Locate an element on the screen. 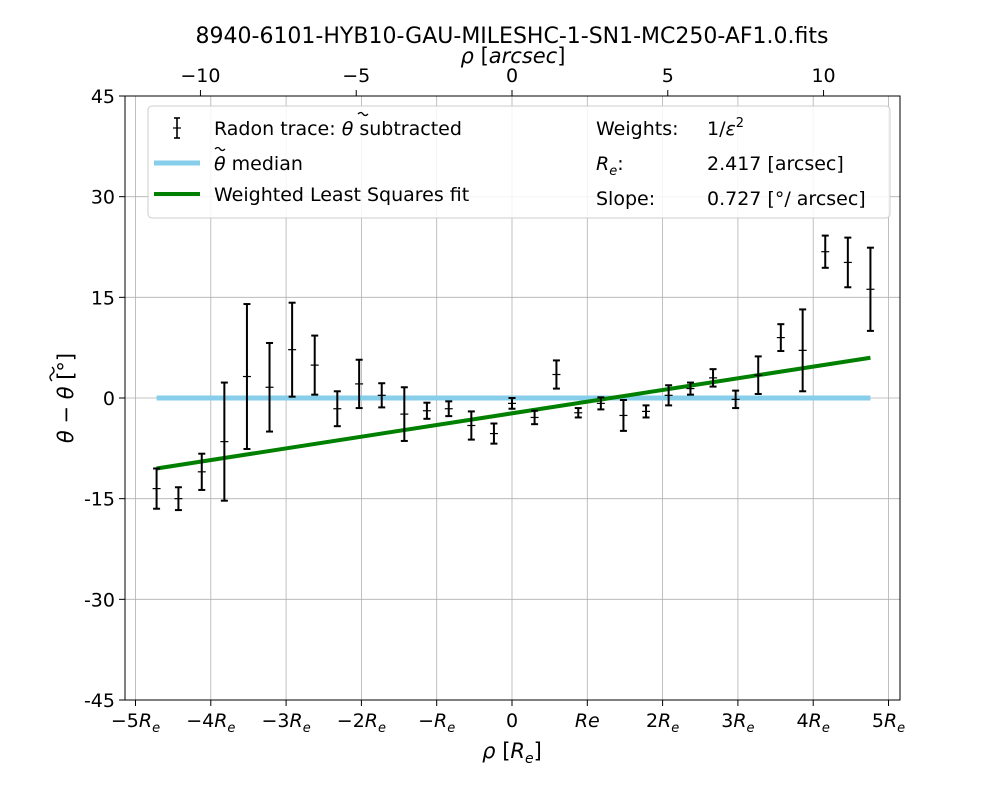 The width and height of the screenshot is (1000, 800). legend-label-fit: Weighted Least Squares fit is located at coordinates (341, 195).